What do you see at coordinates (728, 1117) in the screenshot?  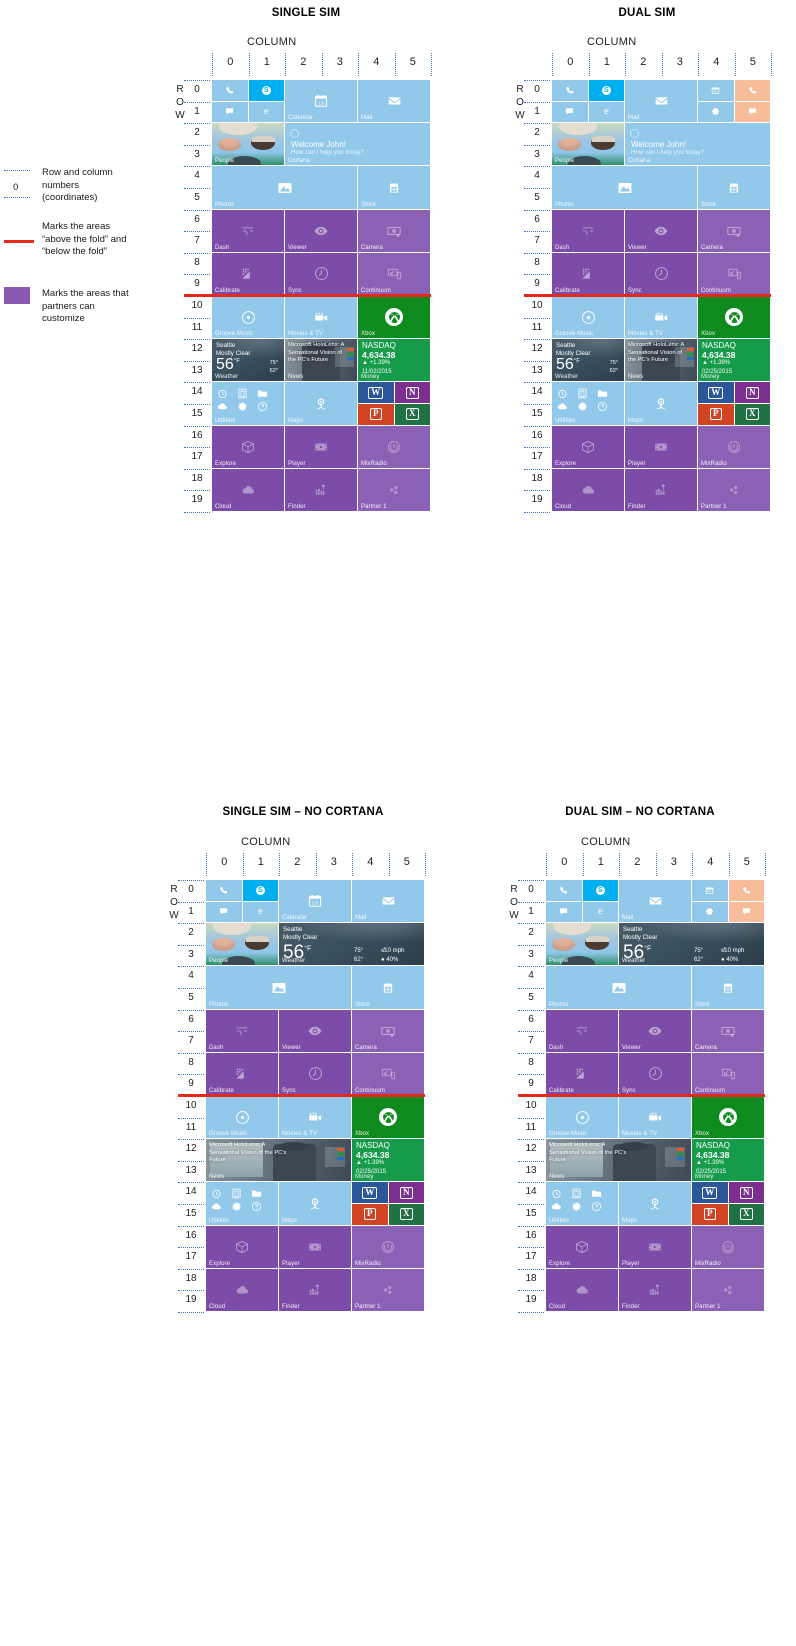 I see `tile-xbox: Xbox` at bounding box center [728, 1117].